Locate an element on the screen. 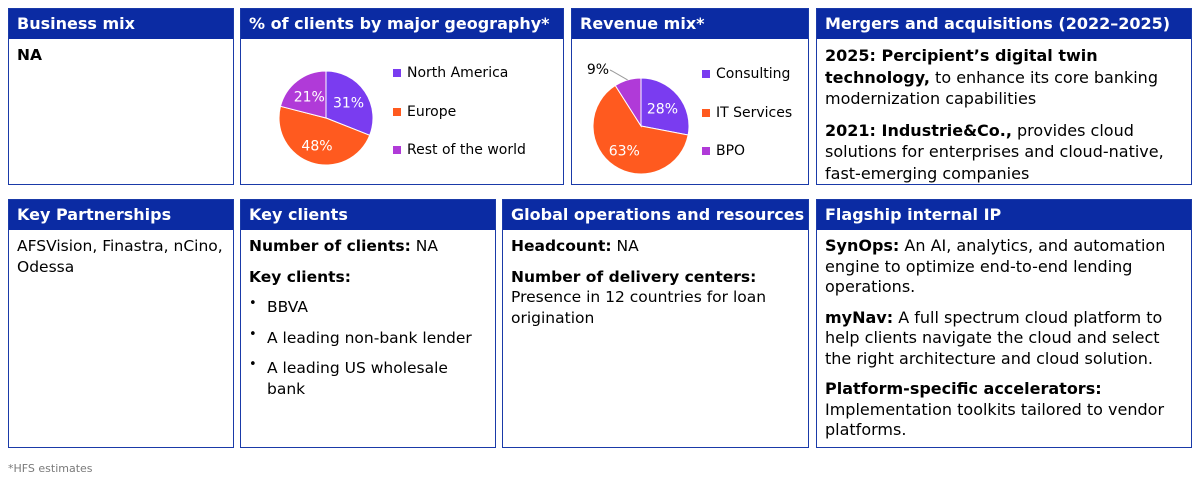  pie-slice-rest-of-the-world is located at coordinates (303, 94).